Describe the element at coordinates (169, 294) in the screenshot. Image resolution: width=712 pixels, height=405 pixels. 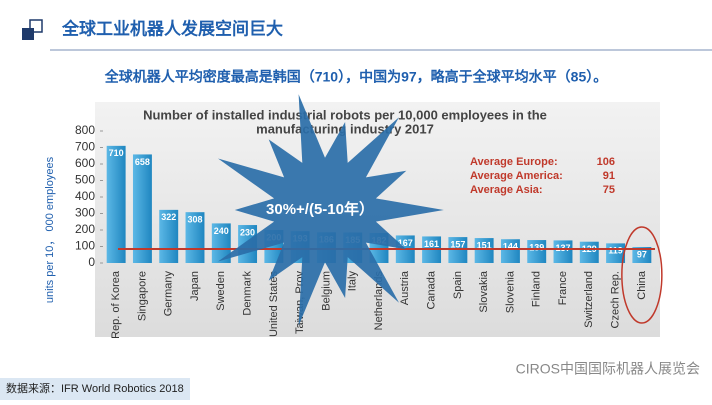
I see `x-tick-label: Germany` at that location.